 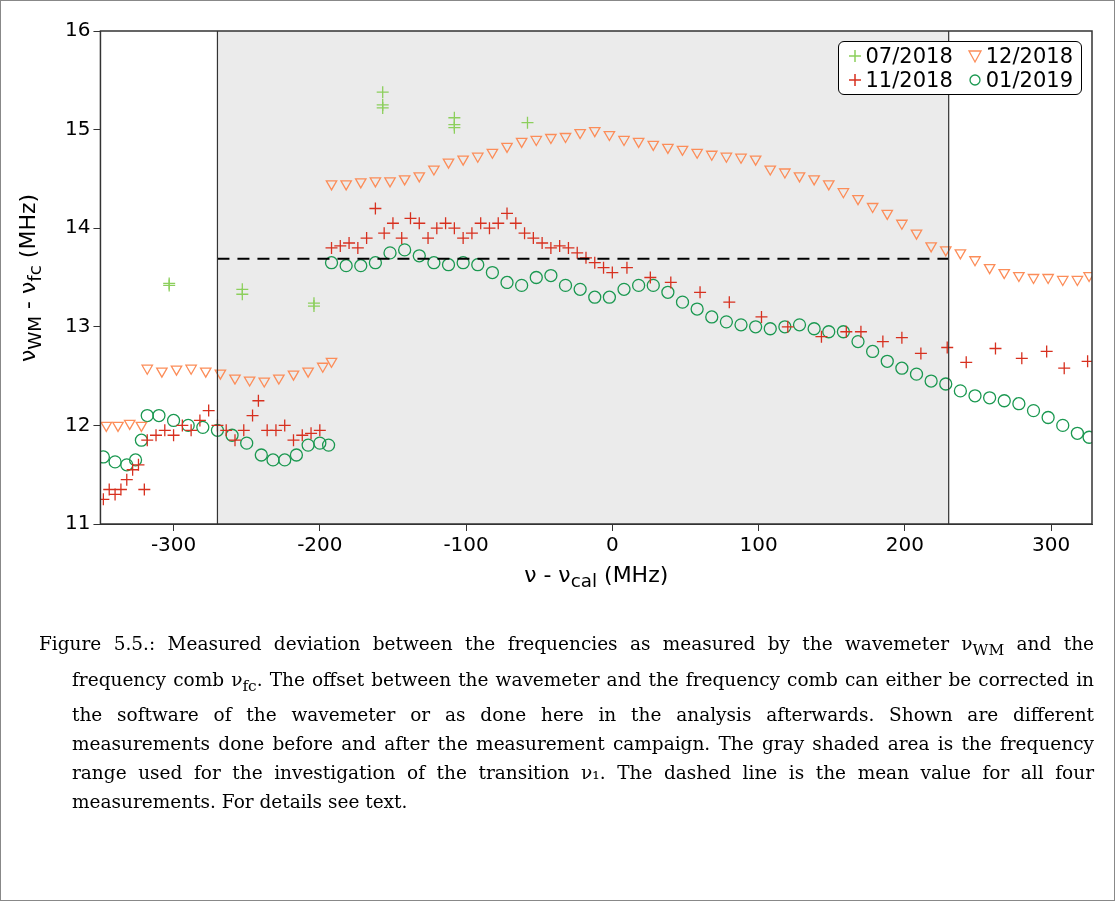 I want to click on y-tick-label: 11, so click(x=78, y=522).